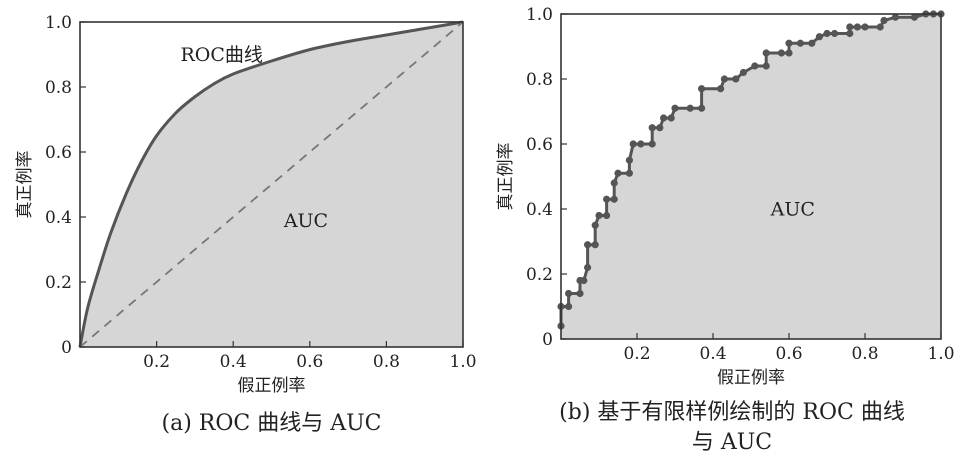 This screenshot has width=964, height=458. What do you see at coordinates (58, 153) in the screenshot?
I see `a-y-tick-label: 0.6` at bounding box center [58, 153].